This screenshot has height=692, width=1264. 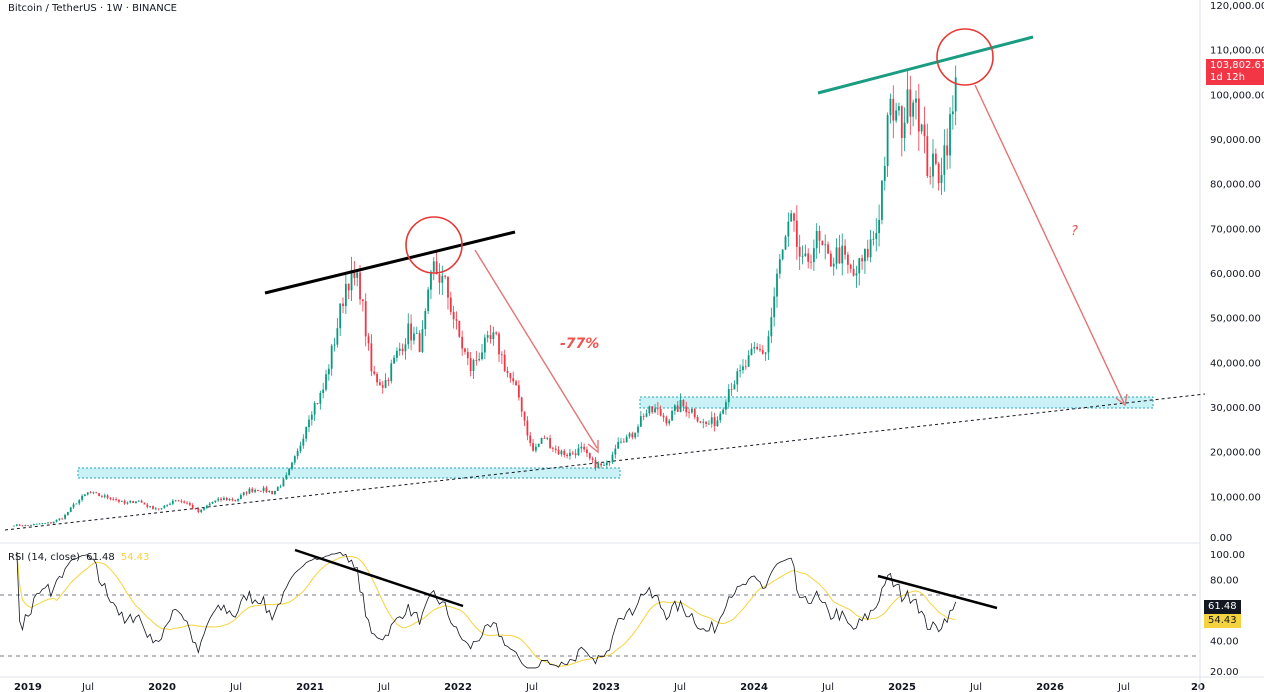 What do you see at coordinates (1235, 497) in the screenshot?
I see `price-tick-label: 10,000.00` at bounding box center [1235, 497].